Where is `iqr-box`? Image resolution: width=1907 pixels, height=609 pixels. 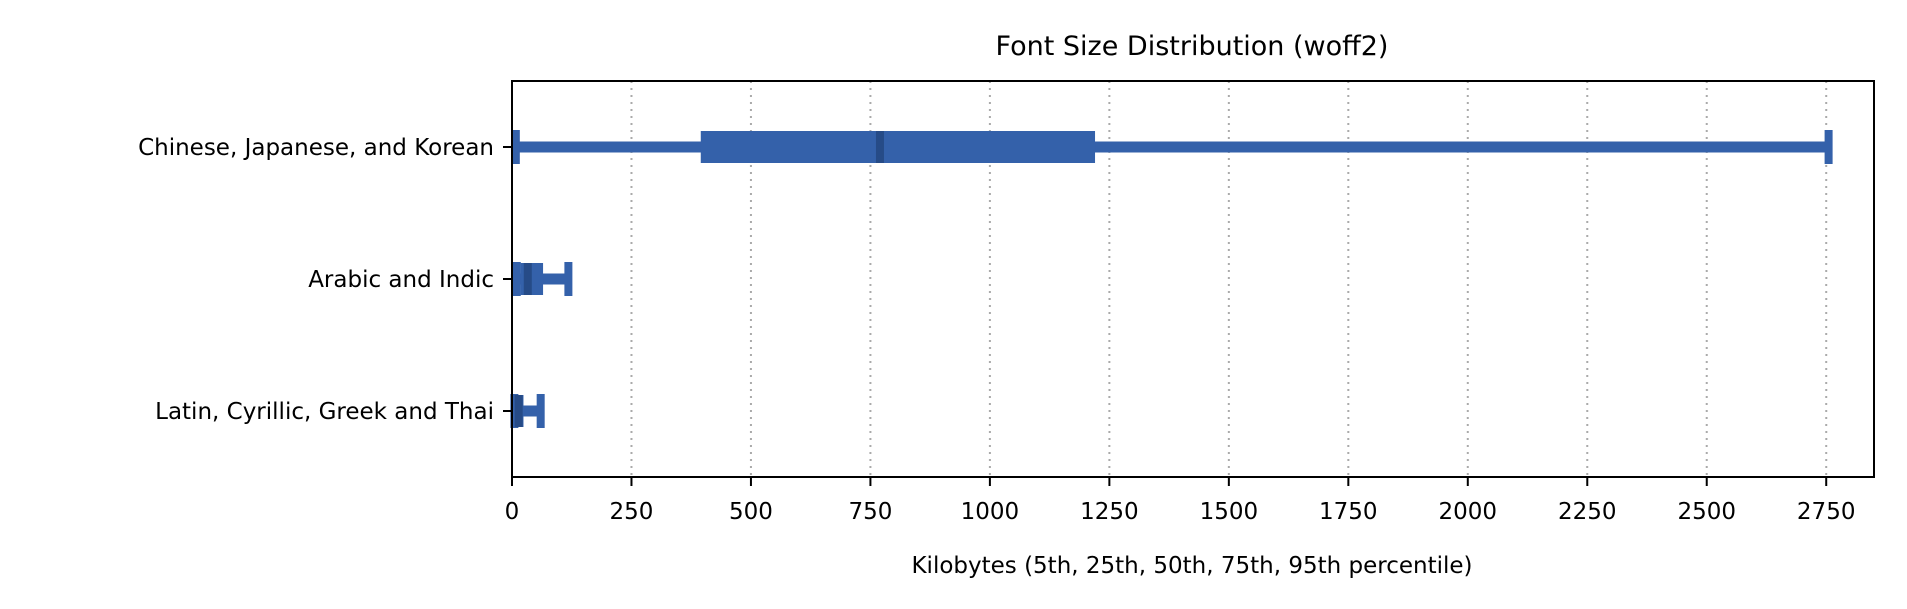 iqr-box is located at coordinates (898, 147).